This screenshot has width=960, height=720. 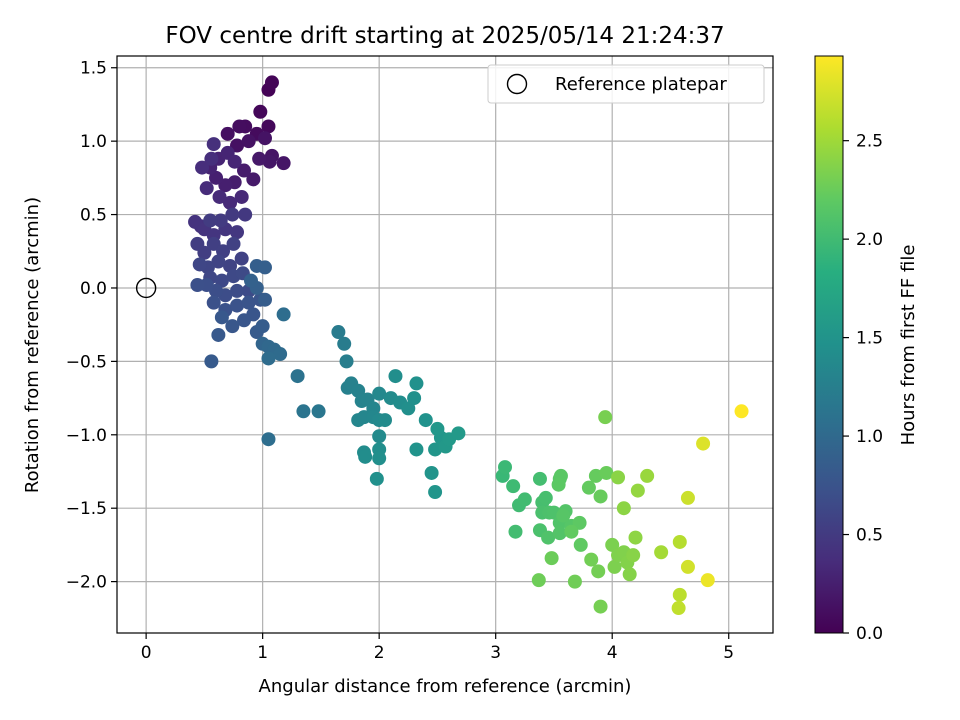 What do you see at coordinates (91, 326) in the screenshot?
I see `y-axis-ticks: −2.0 −1.5 −1.0 −0.5 0.0 0.5 1.0 1.5` at bounding box center [91, 326].